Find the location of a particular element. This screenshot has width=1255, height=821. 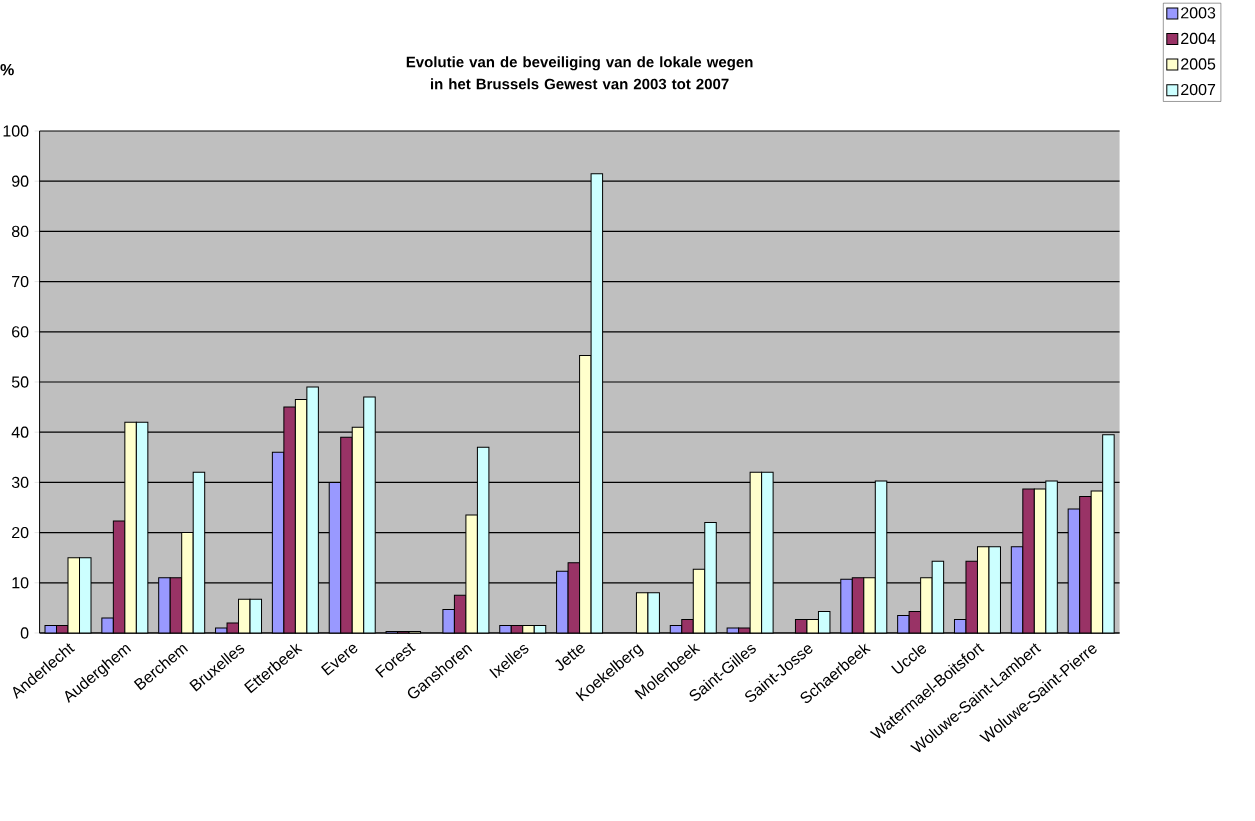

y-tick-label: 50 is located at coordinates (20, 382).